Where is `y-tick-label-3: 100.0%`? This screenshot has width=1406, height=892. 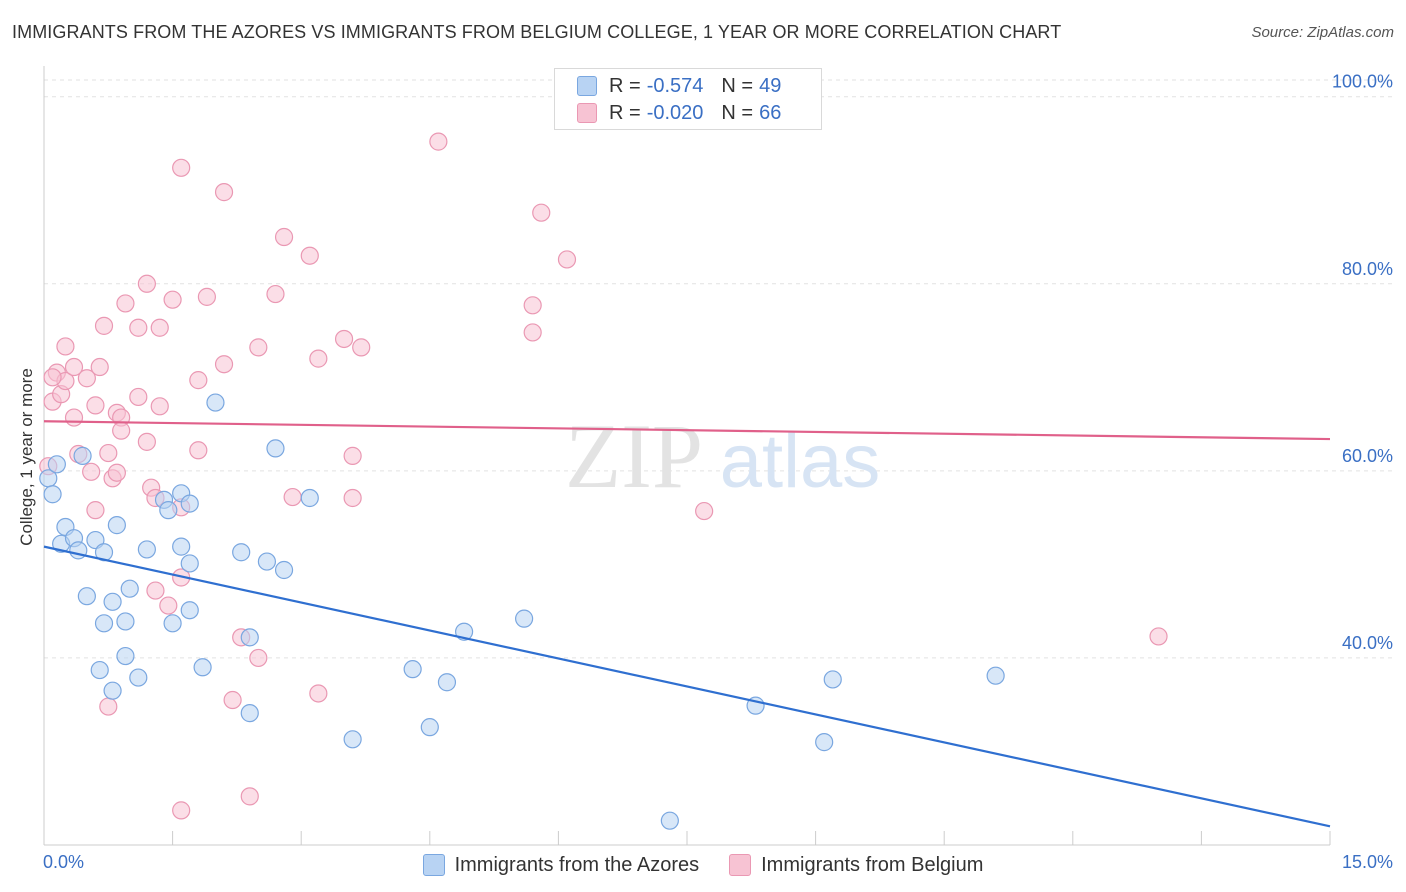
y-tick-label-3: 100.0% is located at coordinates (1362, 82).